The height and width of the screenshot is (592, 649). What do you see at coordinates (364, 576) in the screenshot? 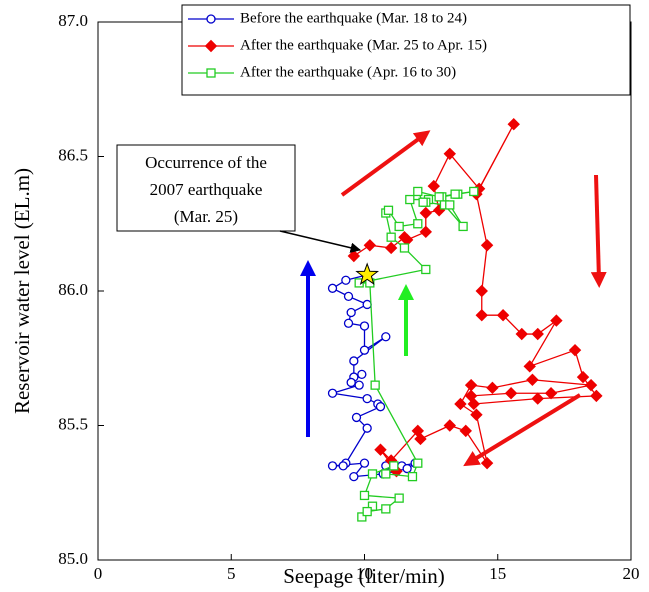
I see `x-axis-label: Seepage (liter/min)` at bounding box center [364, 576].